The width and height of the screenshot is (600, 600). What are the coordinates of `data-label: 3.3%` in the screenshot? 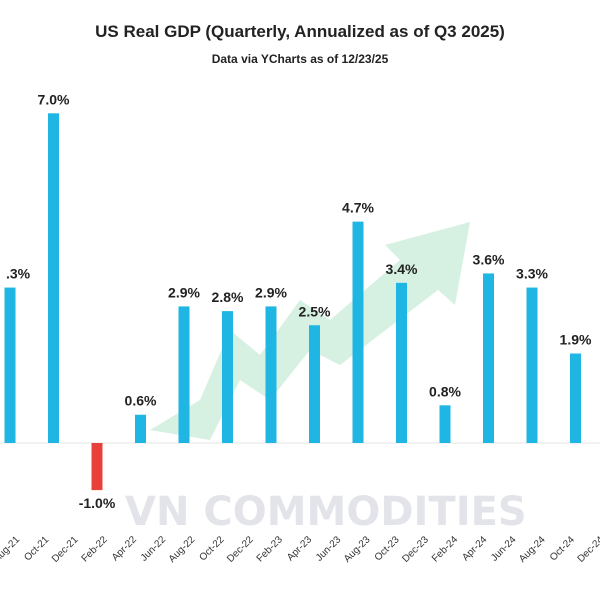 It's located at (532, 274).